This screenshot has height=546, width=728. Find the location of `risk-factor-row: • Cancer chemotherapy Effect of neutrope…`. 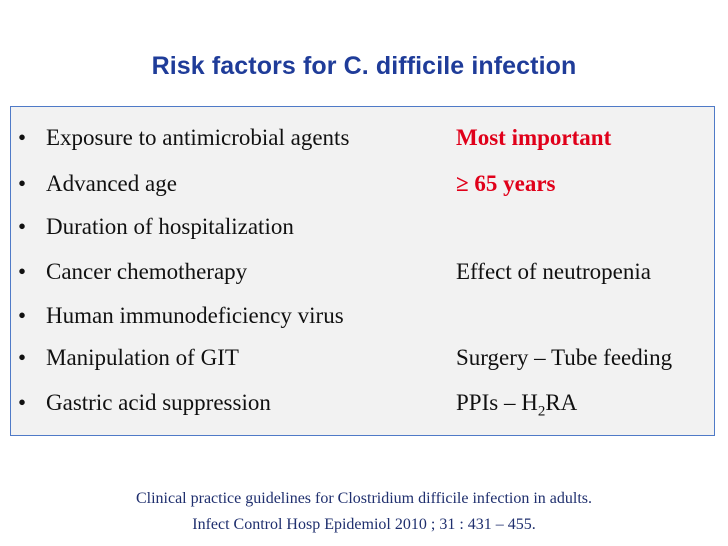

risk-factor-row: • Cancer chemotherapy Effect of neutrope… is located at coordinates (362, 279).